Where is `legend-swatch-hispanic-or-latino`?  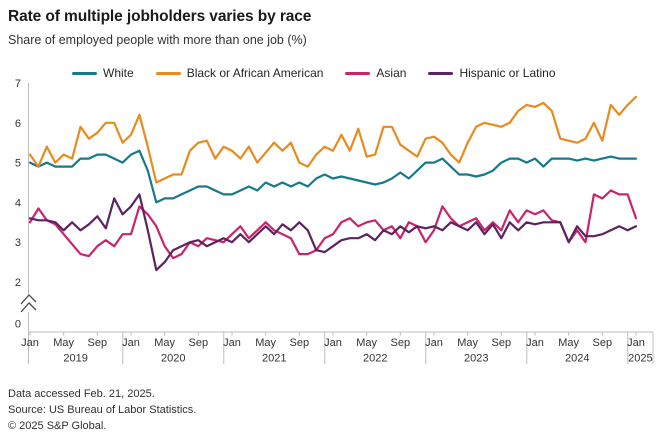 legend-swatch-hispanic-or-latino is located at coordinates (441, 73).